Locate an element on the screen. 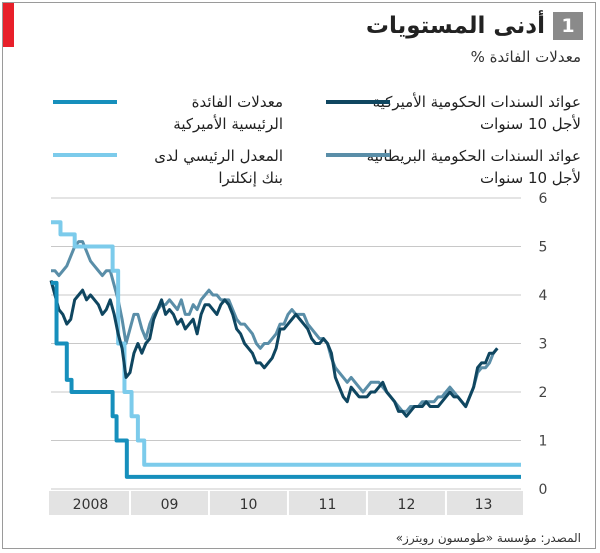 The width and height of the screenshot is (600, 553). chart-number-badge: 1 is located at coordinates (568, 26).